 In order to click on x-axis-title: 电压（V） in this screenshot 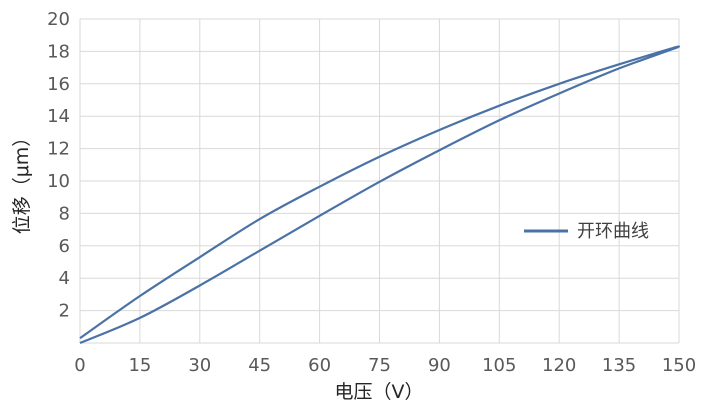, I will do `click(379, 392)`.